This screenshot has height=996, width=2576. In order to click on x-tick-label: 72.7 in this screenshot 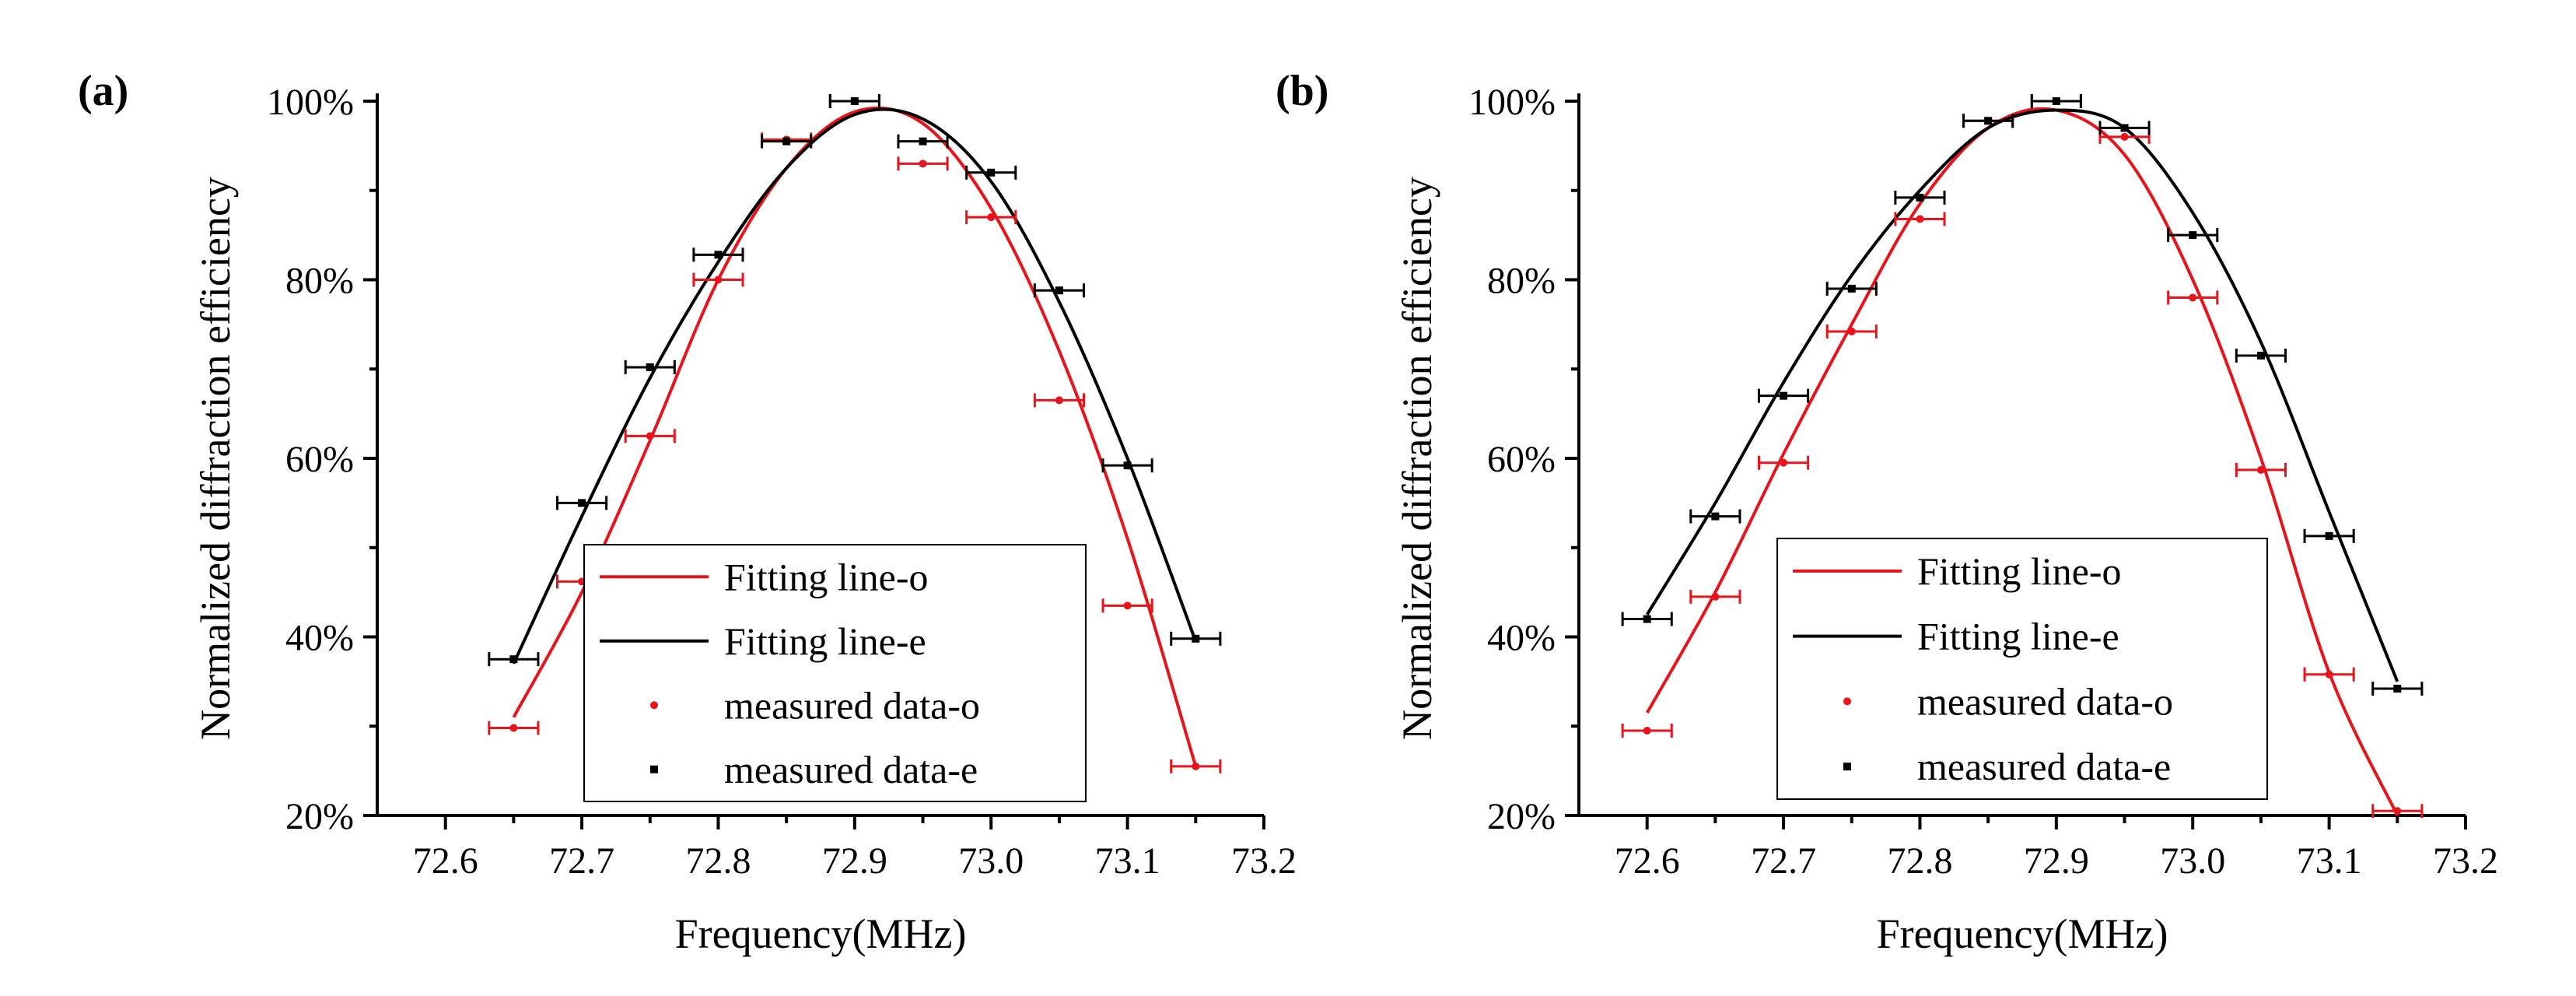, I will do `click(1784, 861)`.